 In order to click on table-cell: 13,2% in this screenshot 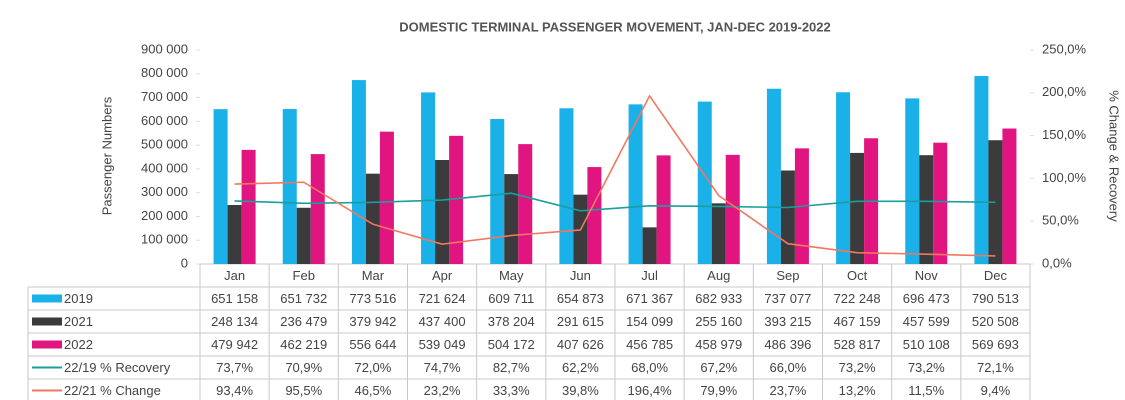, I will do `click(857, 390)`.